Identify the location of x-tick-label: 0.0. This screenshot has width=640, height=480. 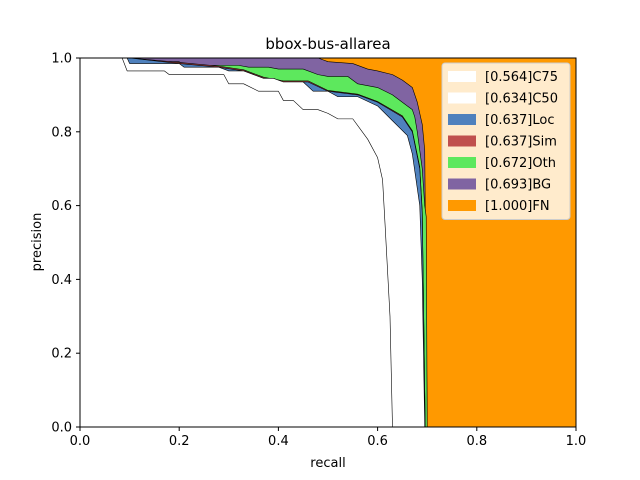
(80, 441).